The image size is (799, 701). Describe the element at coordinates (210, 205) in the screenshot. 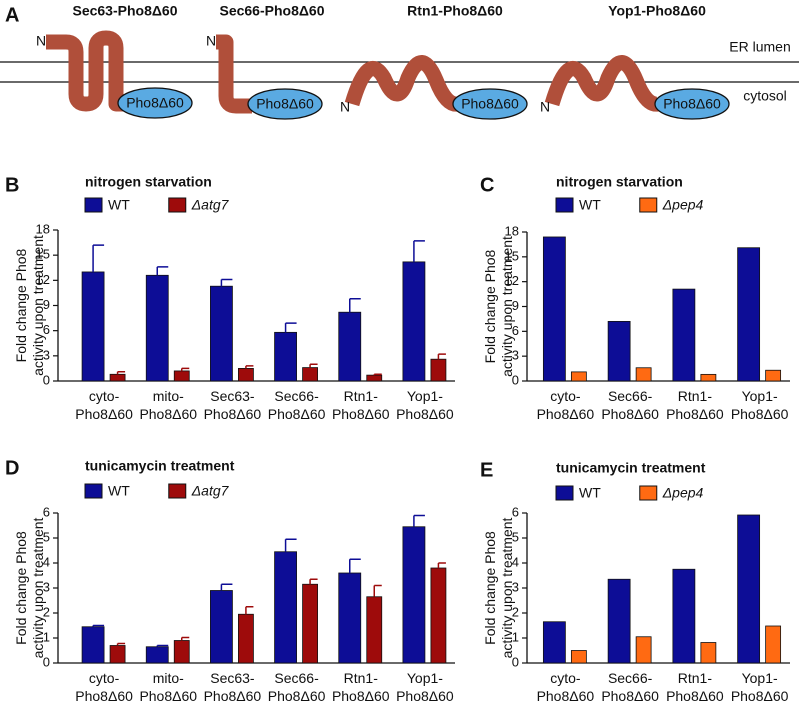

I see `legend-label: Δatg7` at that location.